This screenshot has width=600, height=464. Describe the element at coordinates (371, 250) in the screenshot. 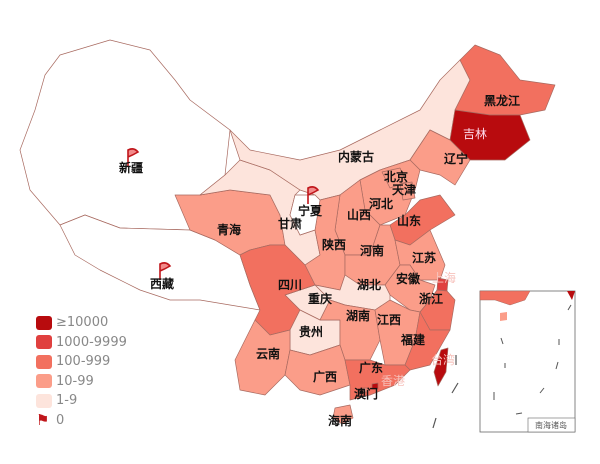

I see `label-henan: 河南` at that location.